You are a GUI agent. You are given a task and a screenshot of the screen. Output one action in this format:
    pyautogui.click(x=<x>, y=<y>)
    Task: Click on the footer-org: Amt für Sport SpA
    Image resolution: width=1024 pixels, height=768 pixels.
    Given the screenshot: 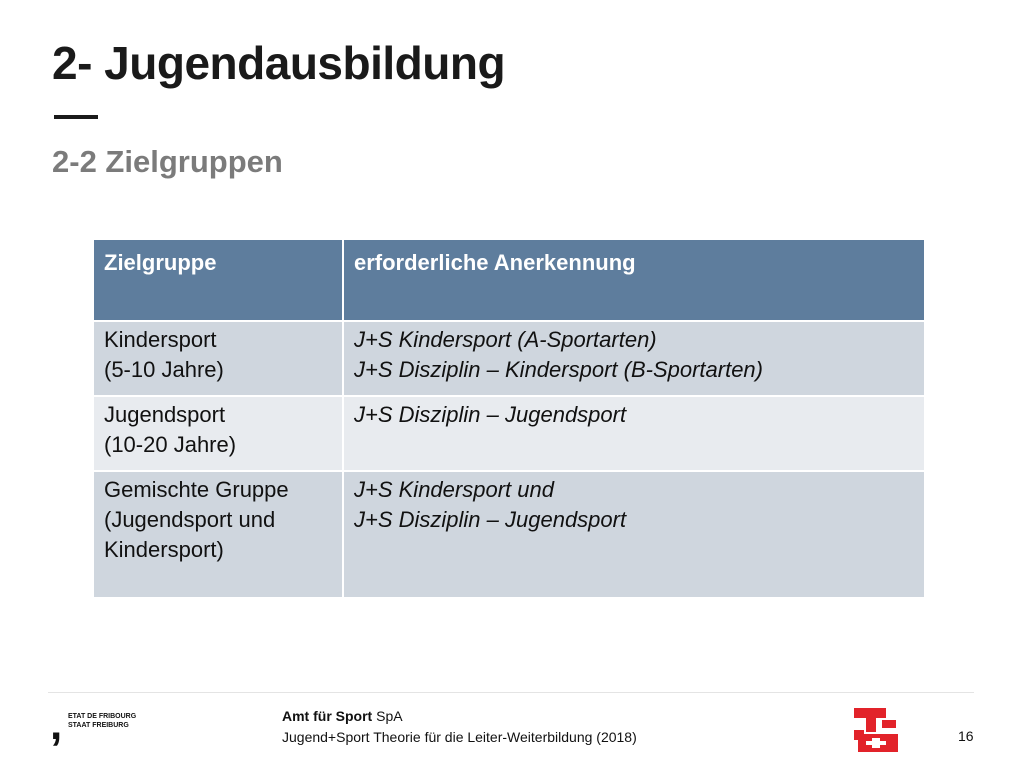 What is the action you would take?
    pyautogui.click(x=459, y=716)
    